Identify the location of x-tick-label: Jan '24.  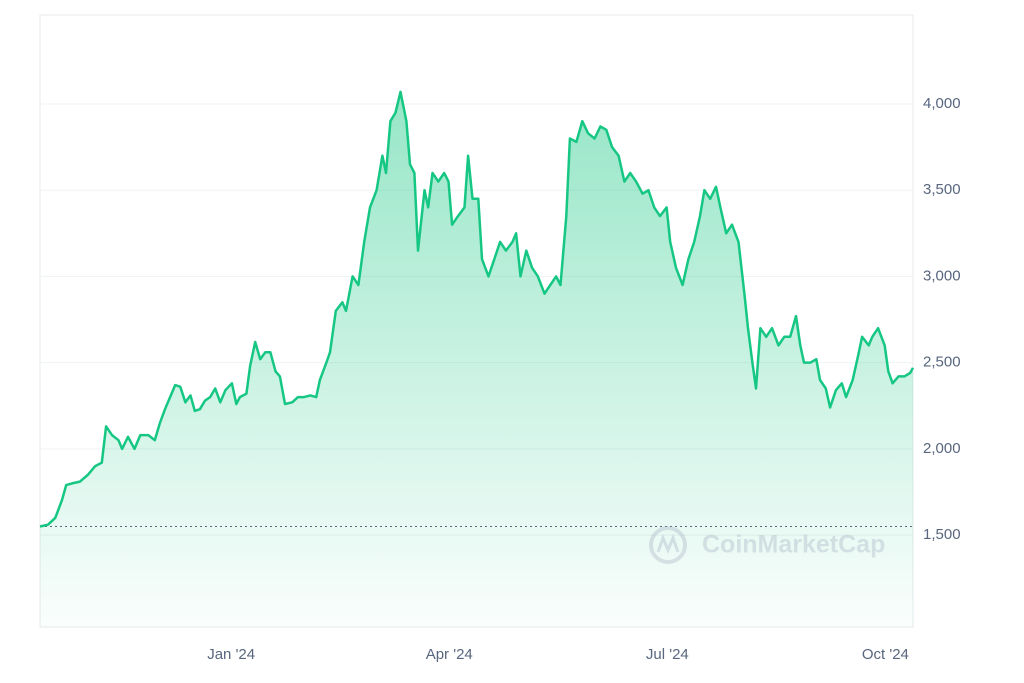
(231, 654).